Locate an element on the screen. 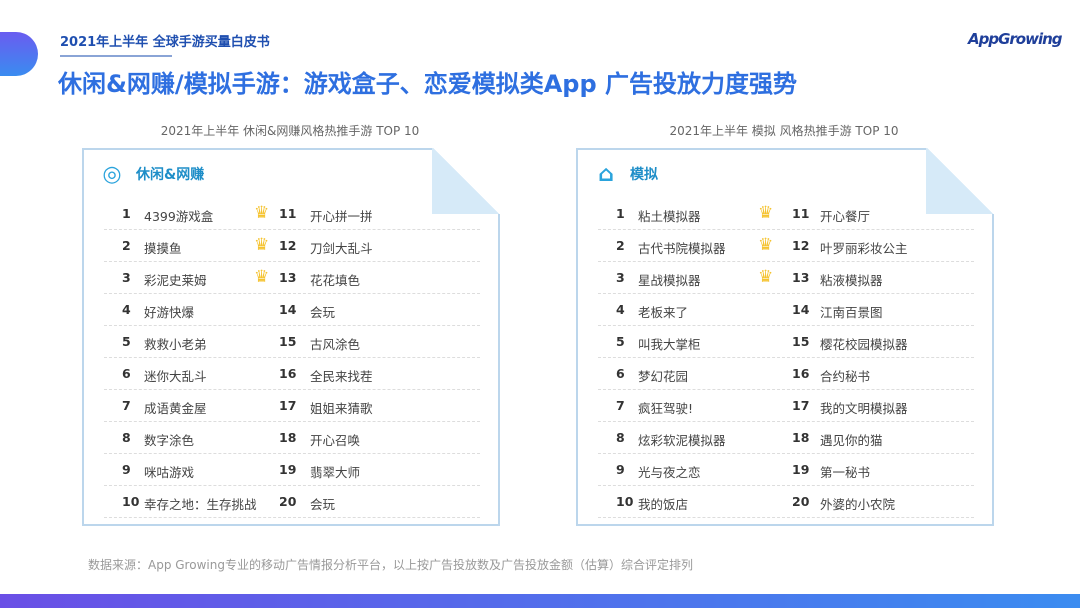 Image resolution: width=1080 pixels, height=608 pixels. game-name: 摸摸鱼 is located at coordinates (163, 248).